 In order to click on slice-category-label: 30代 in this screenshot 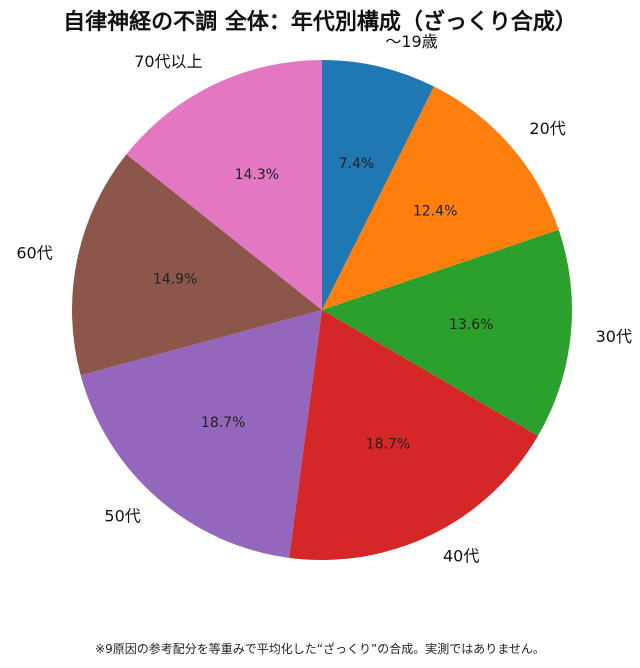, I will do `click(614, 336)`.